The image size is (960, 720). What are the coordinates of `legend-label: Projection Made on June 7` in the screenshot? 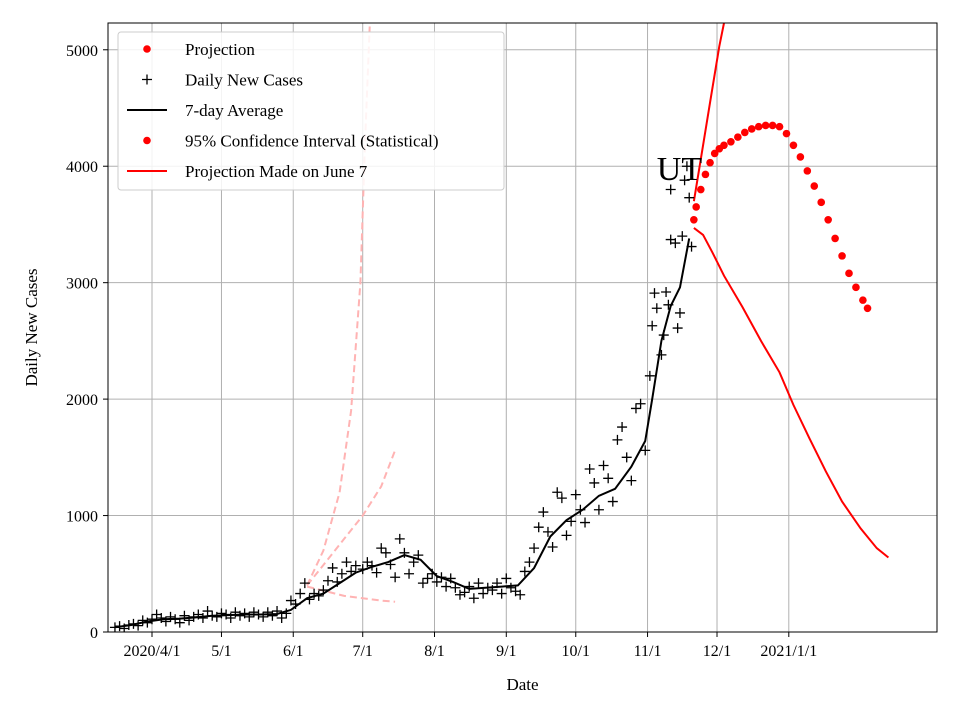 It's located at (276, 171).